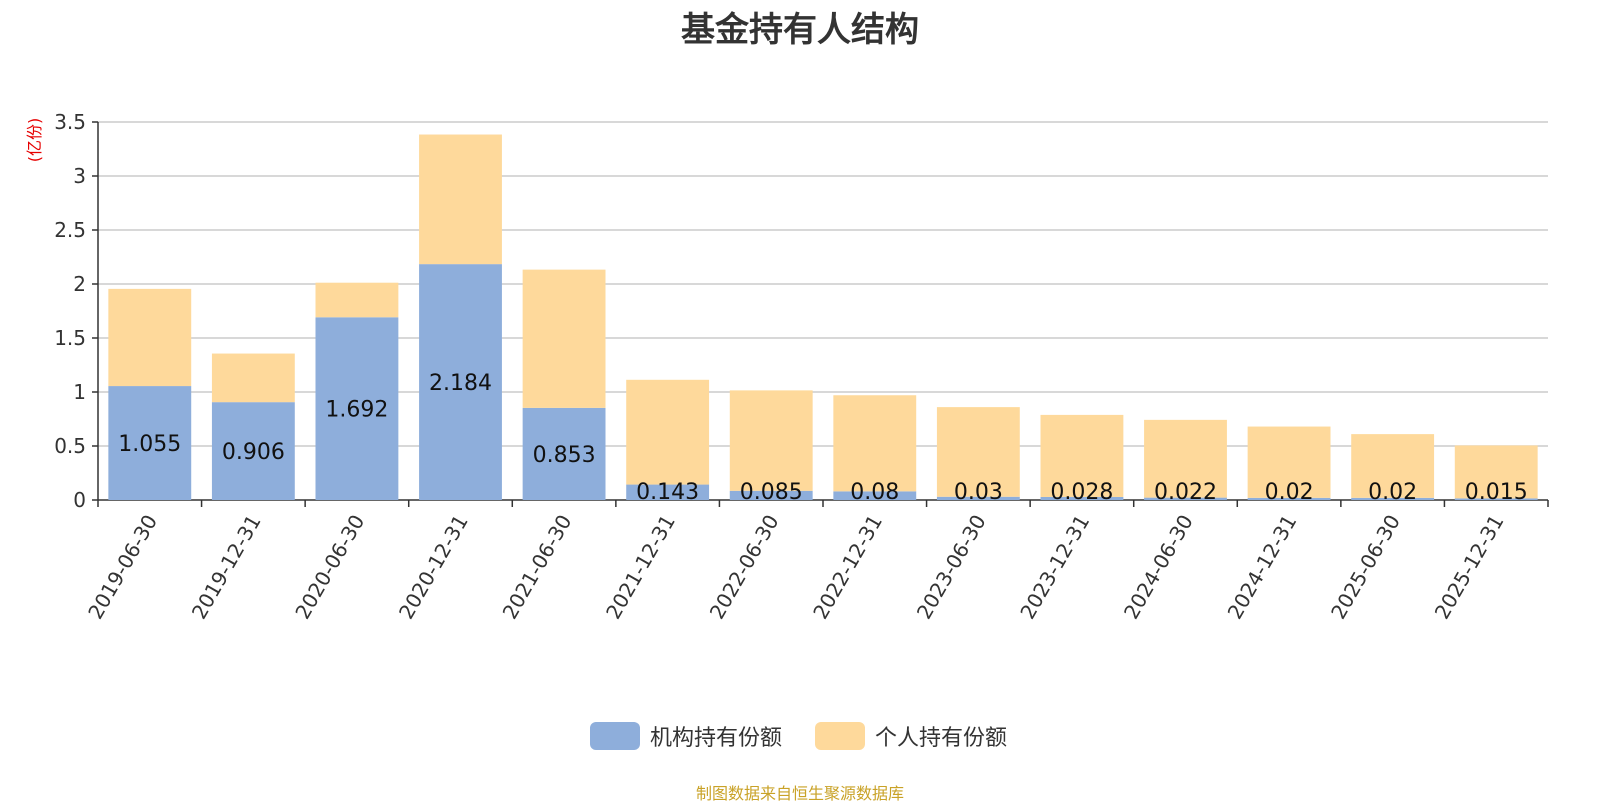 The width and height of the screenshot is (1600, 804). What do you see at coordinates (226, 567) in the screenshot?
I see `x-tick-label: 2019-12-31` at bounding box center [226, 567].